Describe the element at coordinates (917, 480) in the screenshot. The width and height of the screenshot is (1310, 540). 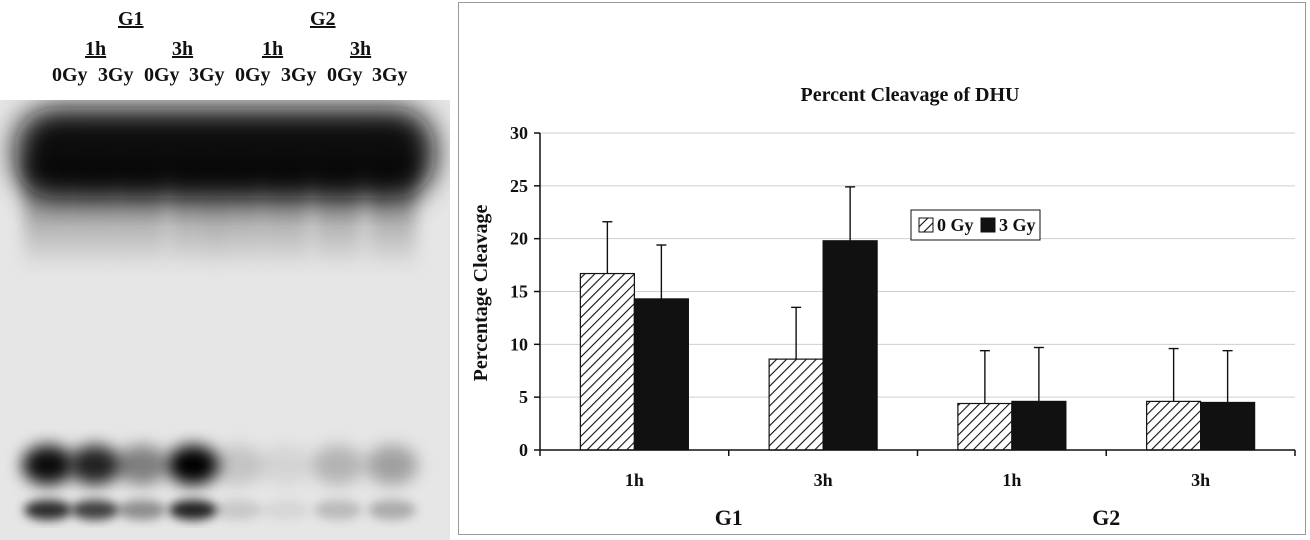
I see `x-axis-tick-labels: 1h 3h 1h 3h` at that location.